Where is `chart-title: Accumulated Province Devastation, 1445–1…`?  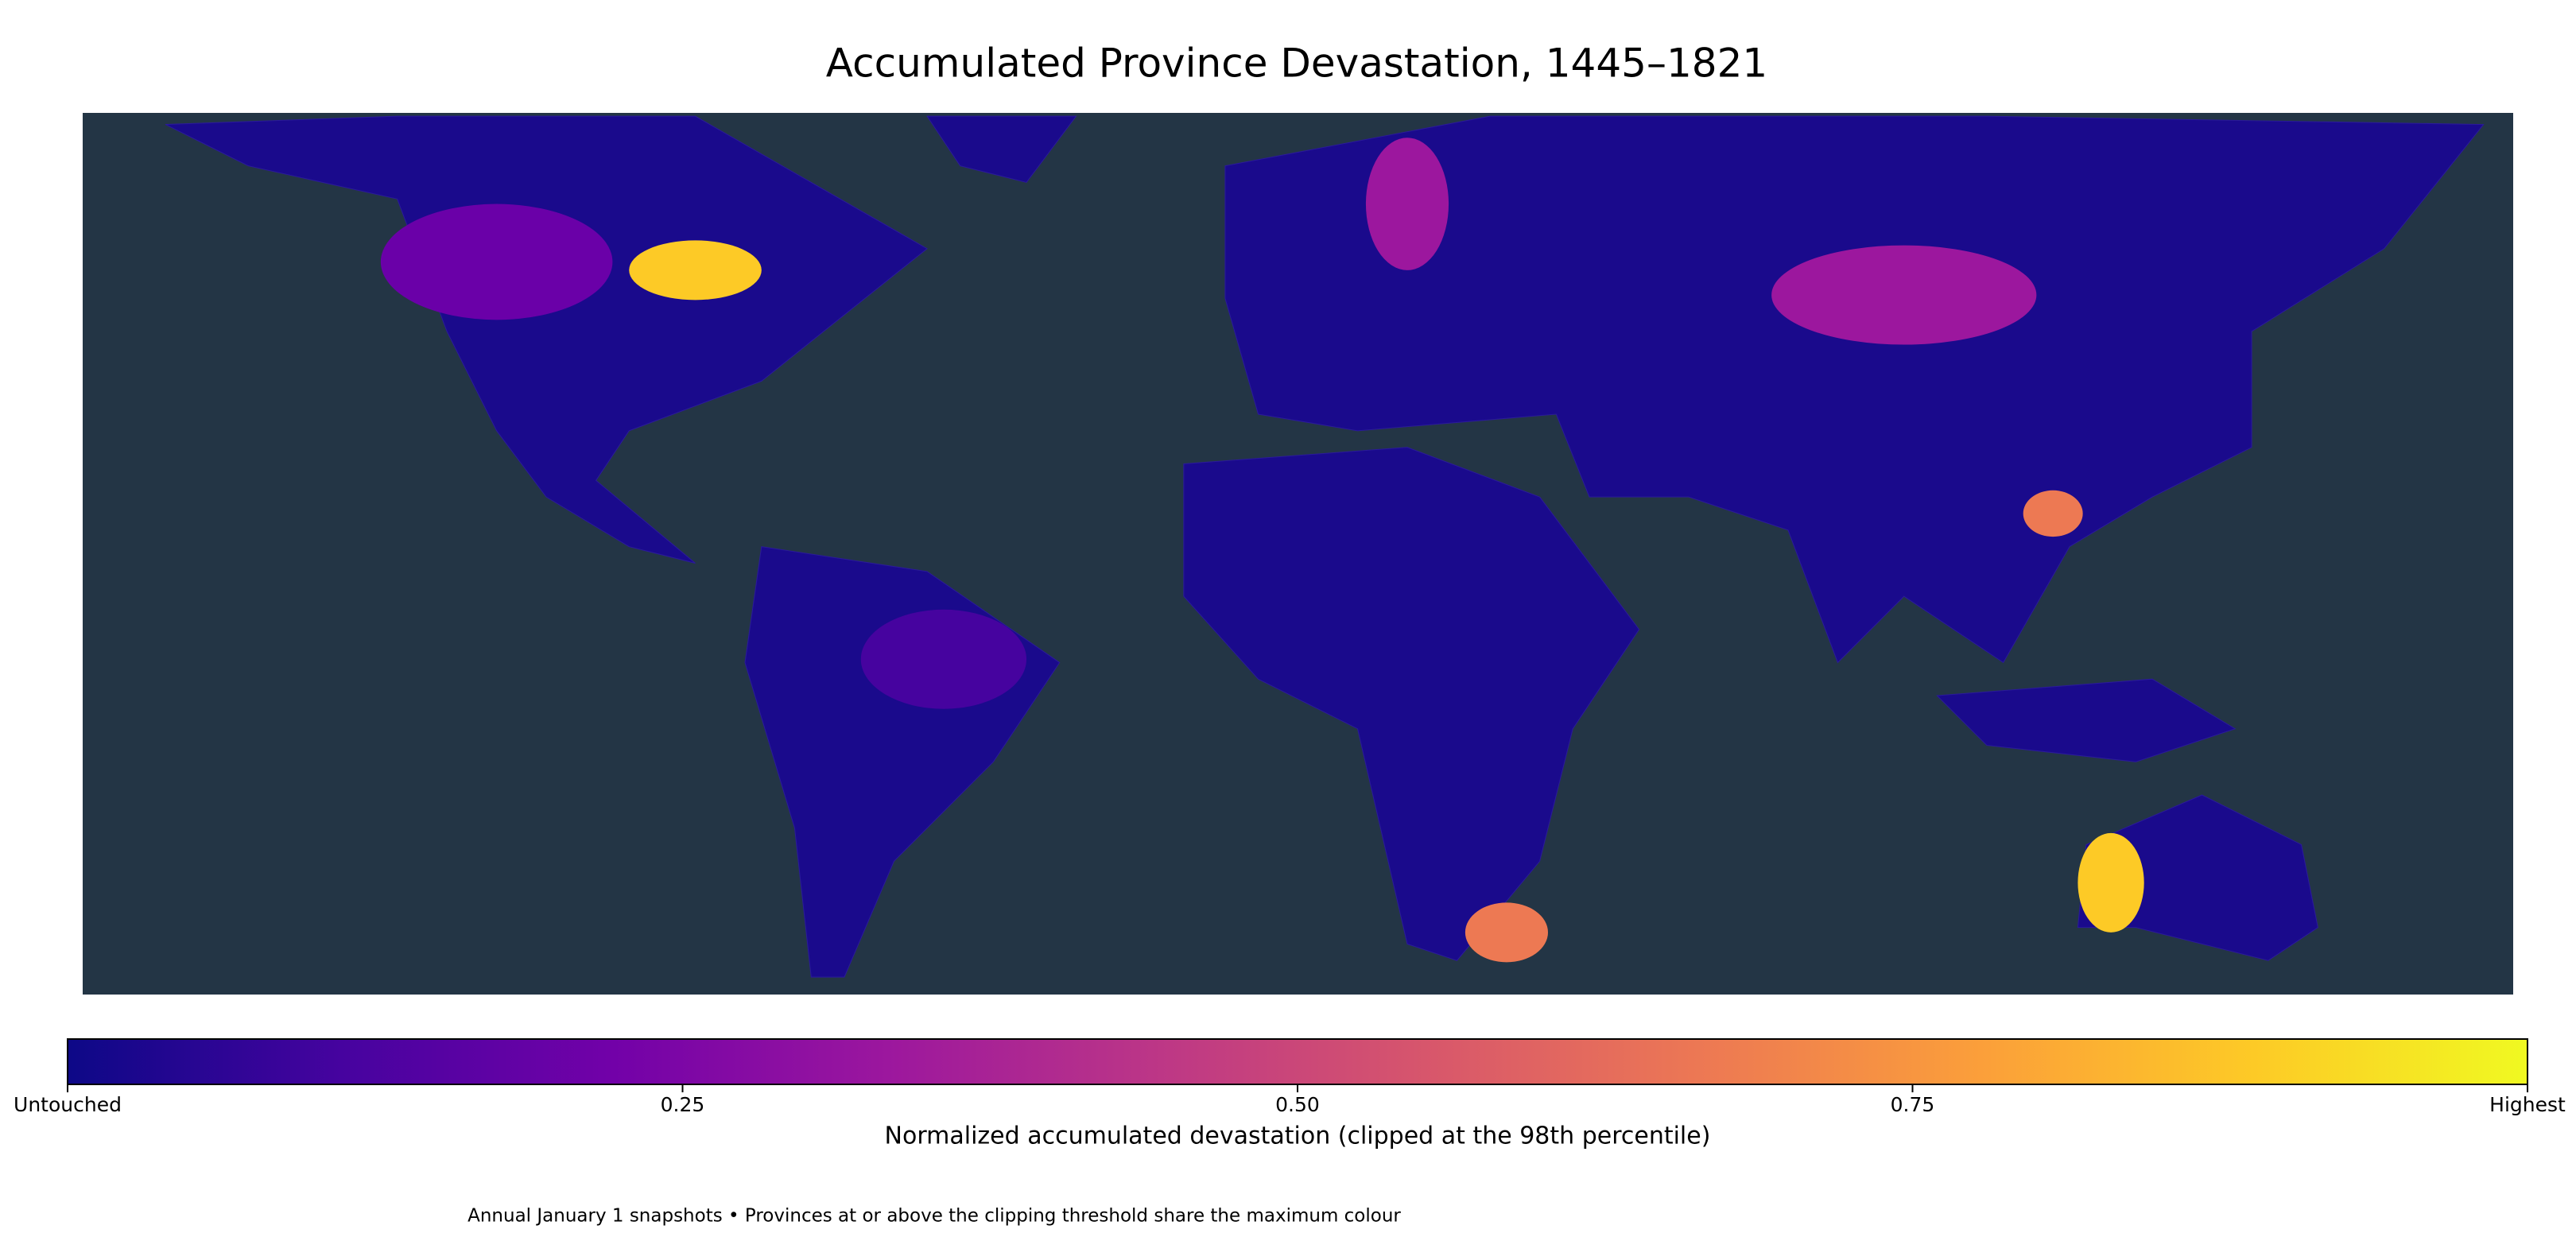
chart-title: Accumulated Province Devastation, 1445–1… is located at coordinates (1296, 64).